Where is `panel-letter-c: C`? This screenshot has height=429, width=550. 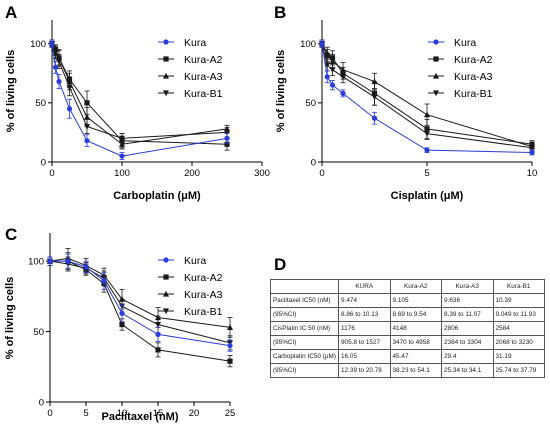 panel-letter-c: C is located at coordinates (11, 234).